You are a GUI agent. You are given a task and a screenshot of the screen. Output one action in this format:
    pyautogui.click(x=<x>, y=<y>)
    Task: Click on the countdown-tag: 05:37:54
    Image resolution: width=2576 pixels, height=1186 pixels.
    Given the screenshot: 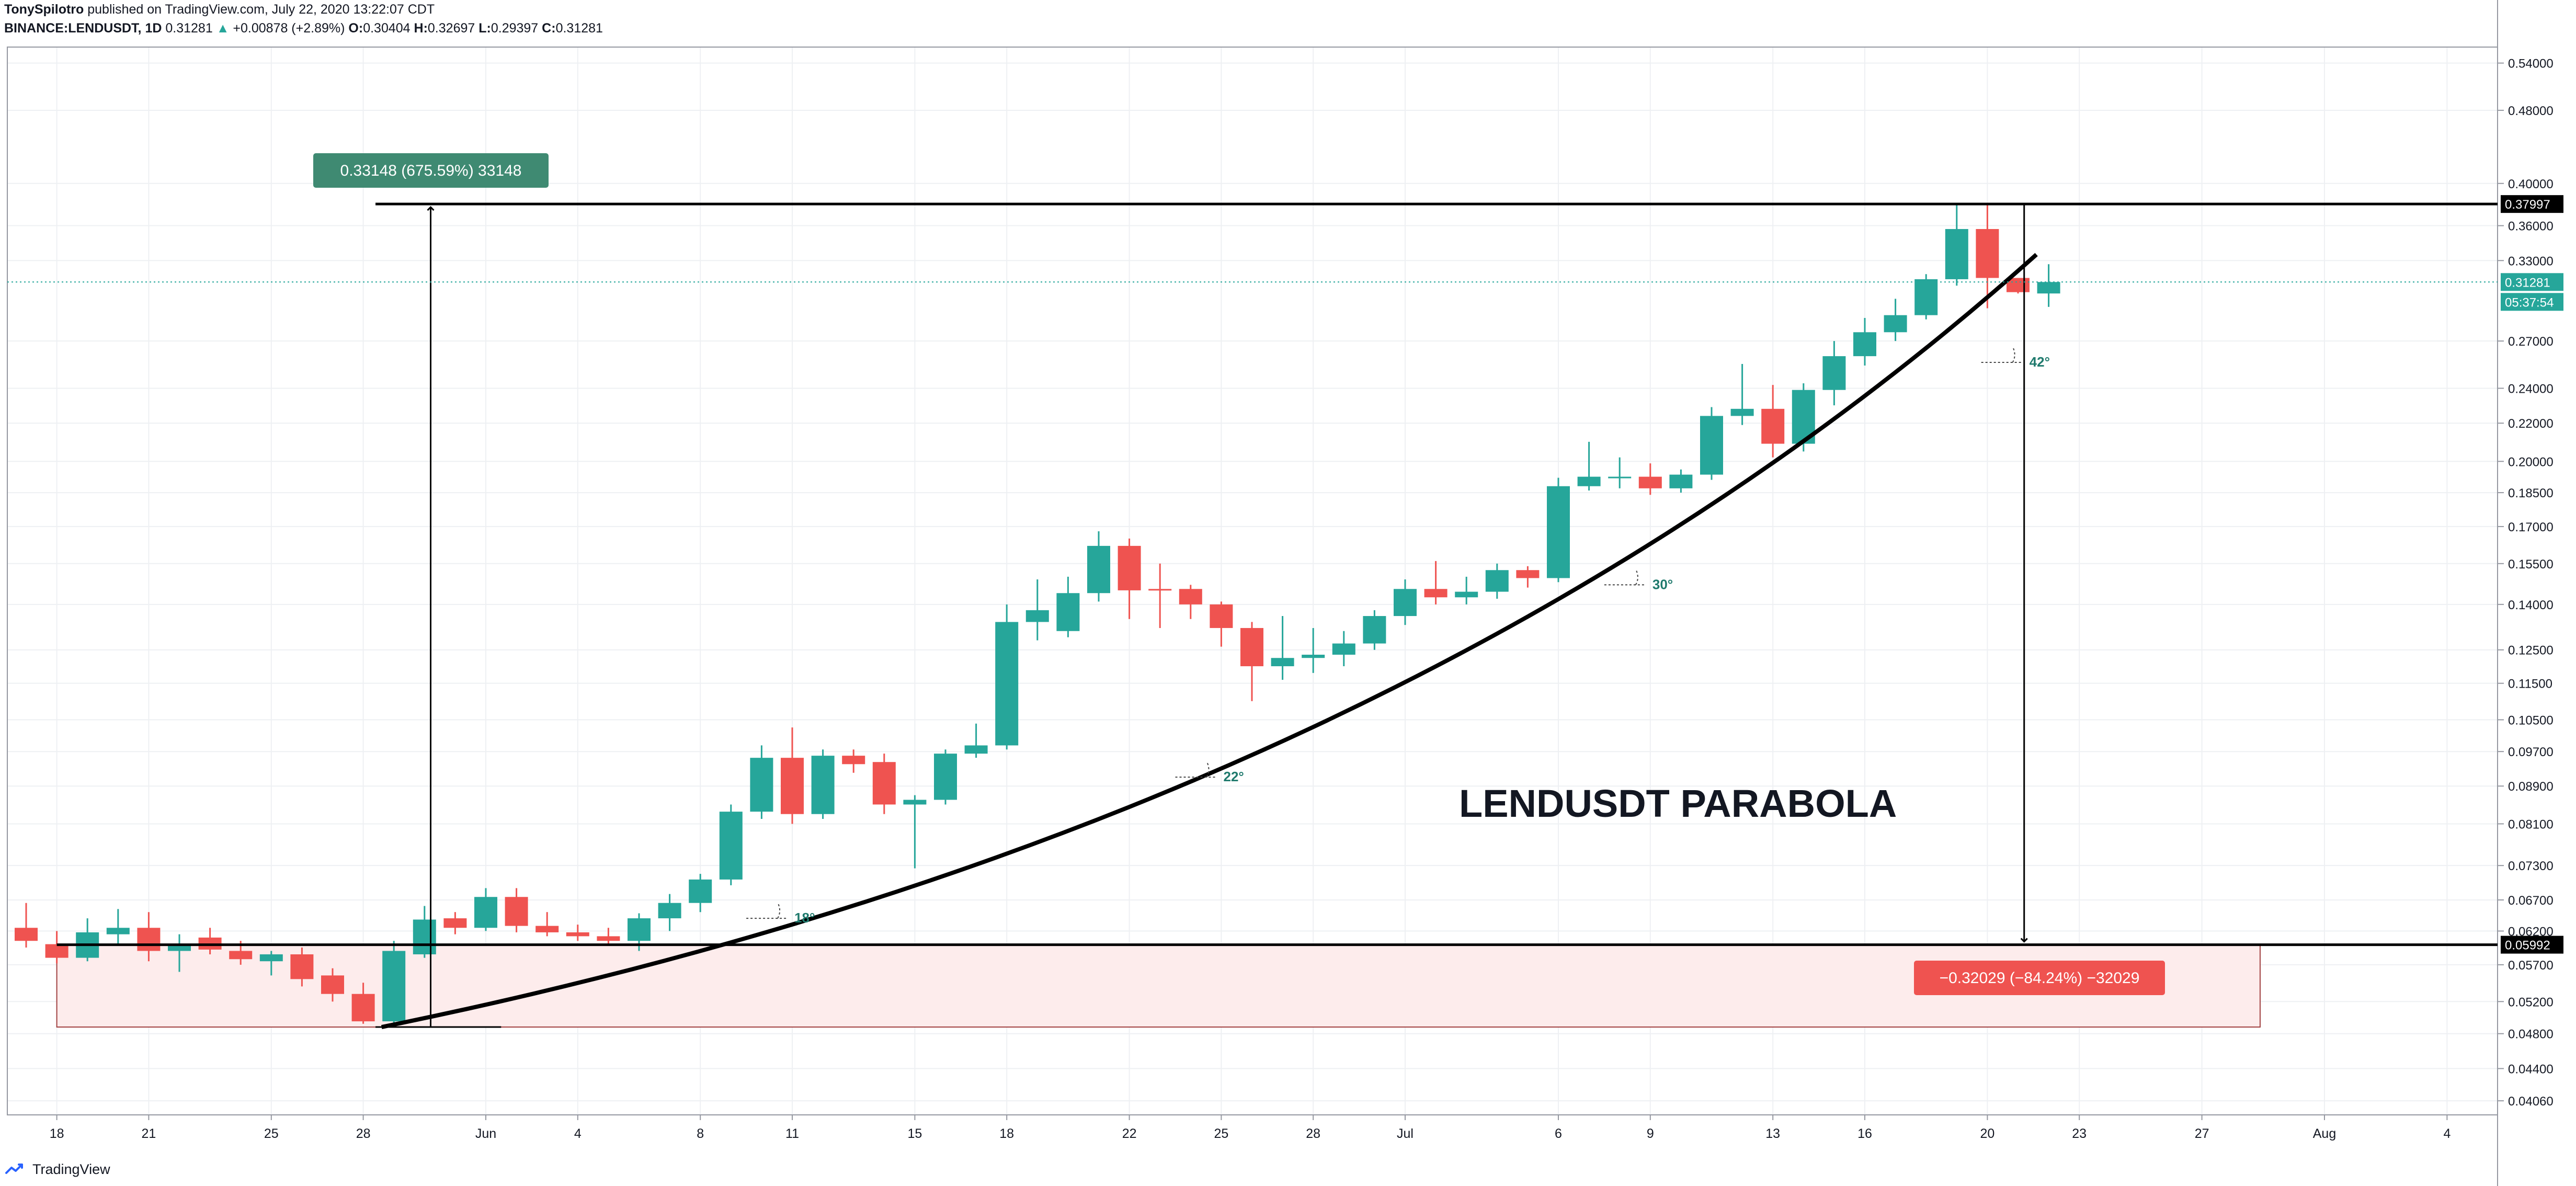 What is the action you would take?
    pyautogui.click(x=2529, y=303)
    